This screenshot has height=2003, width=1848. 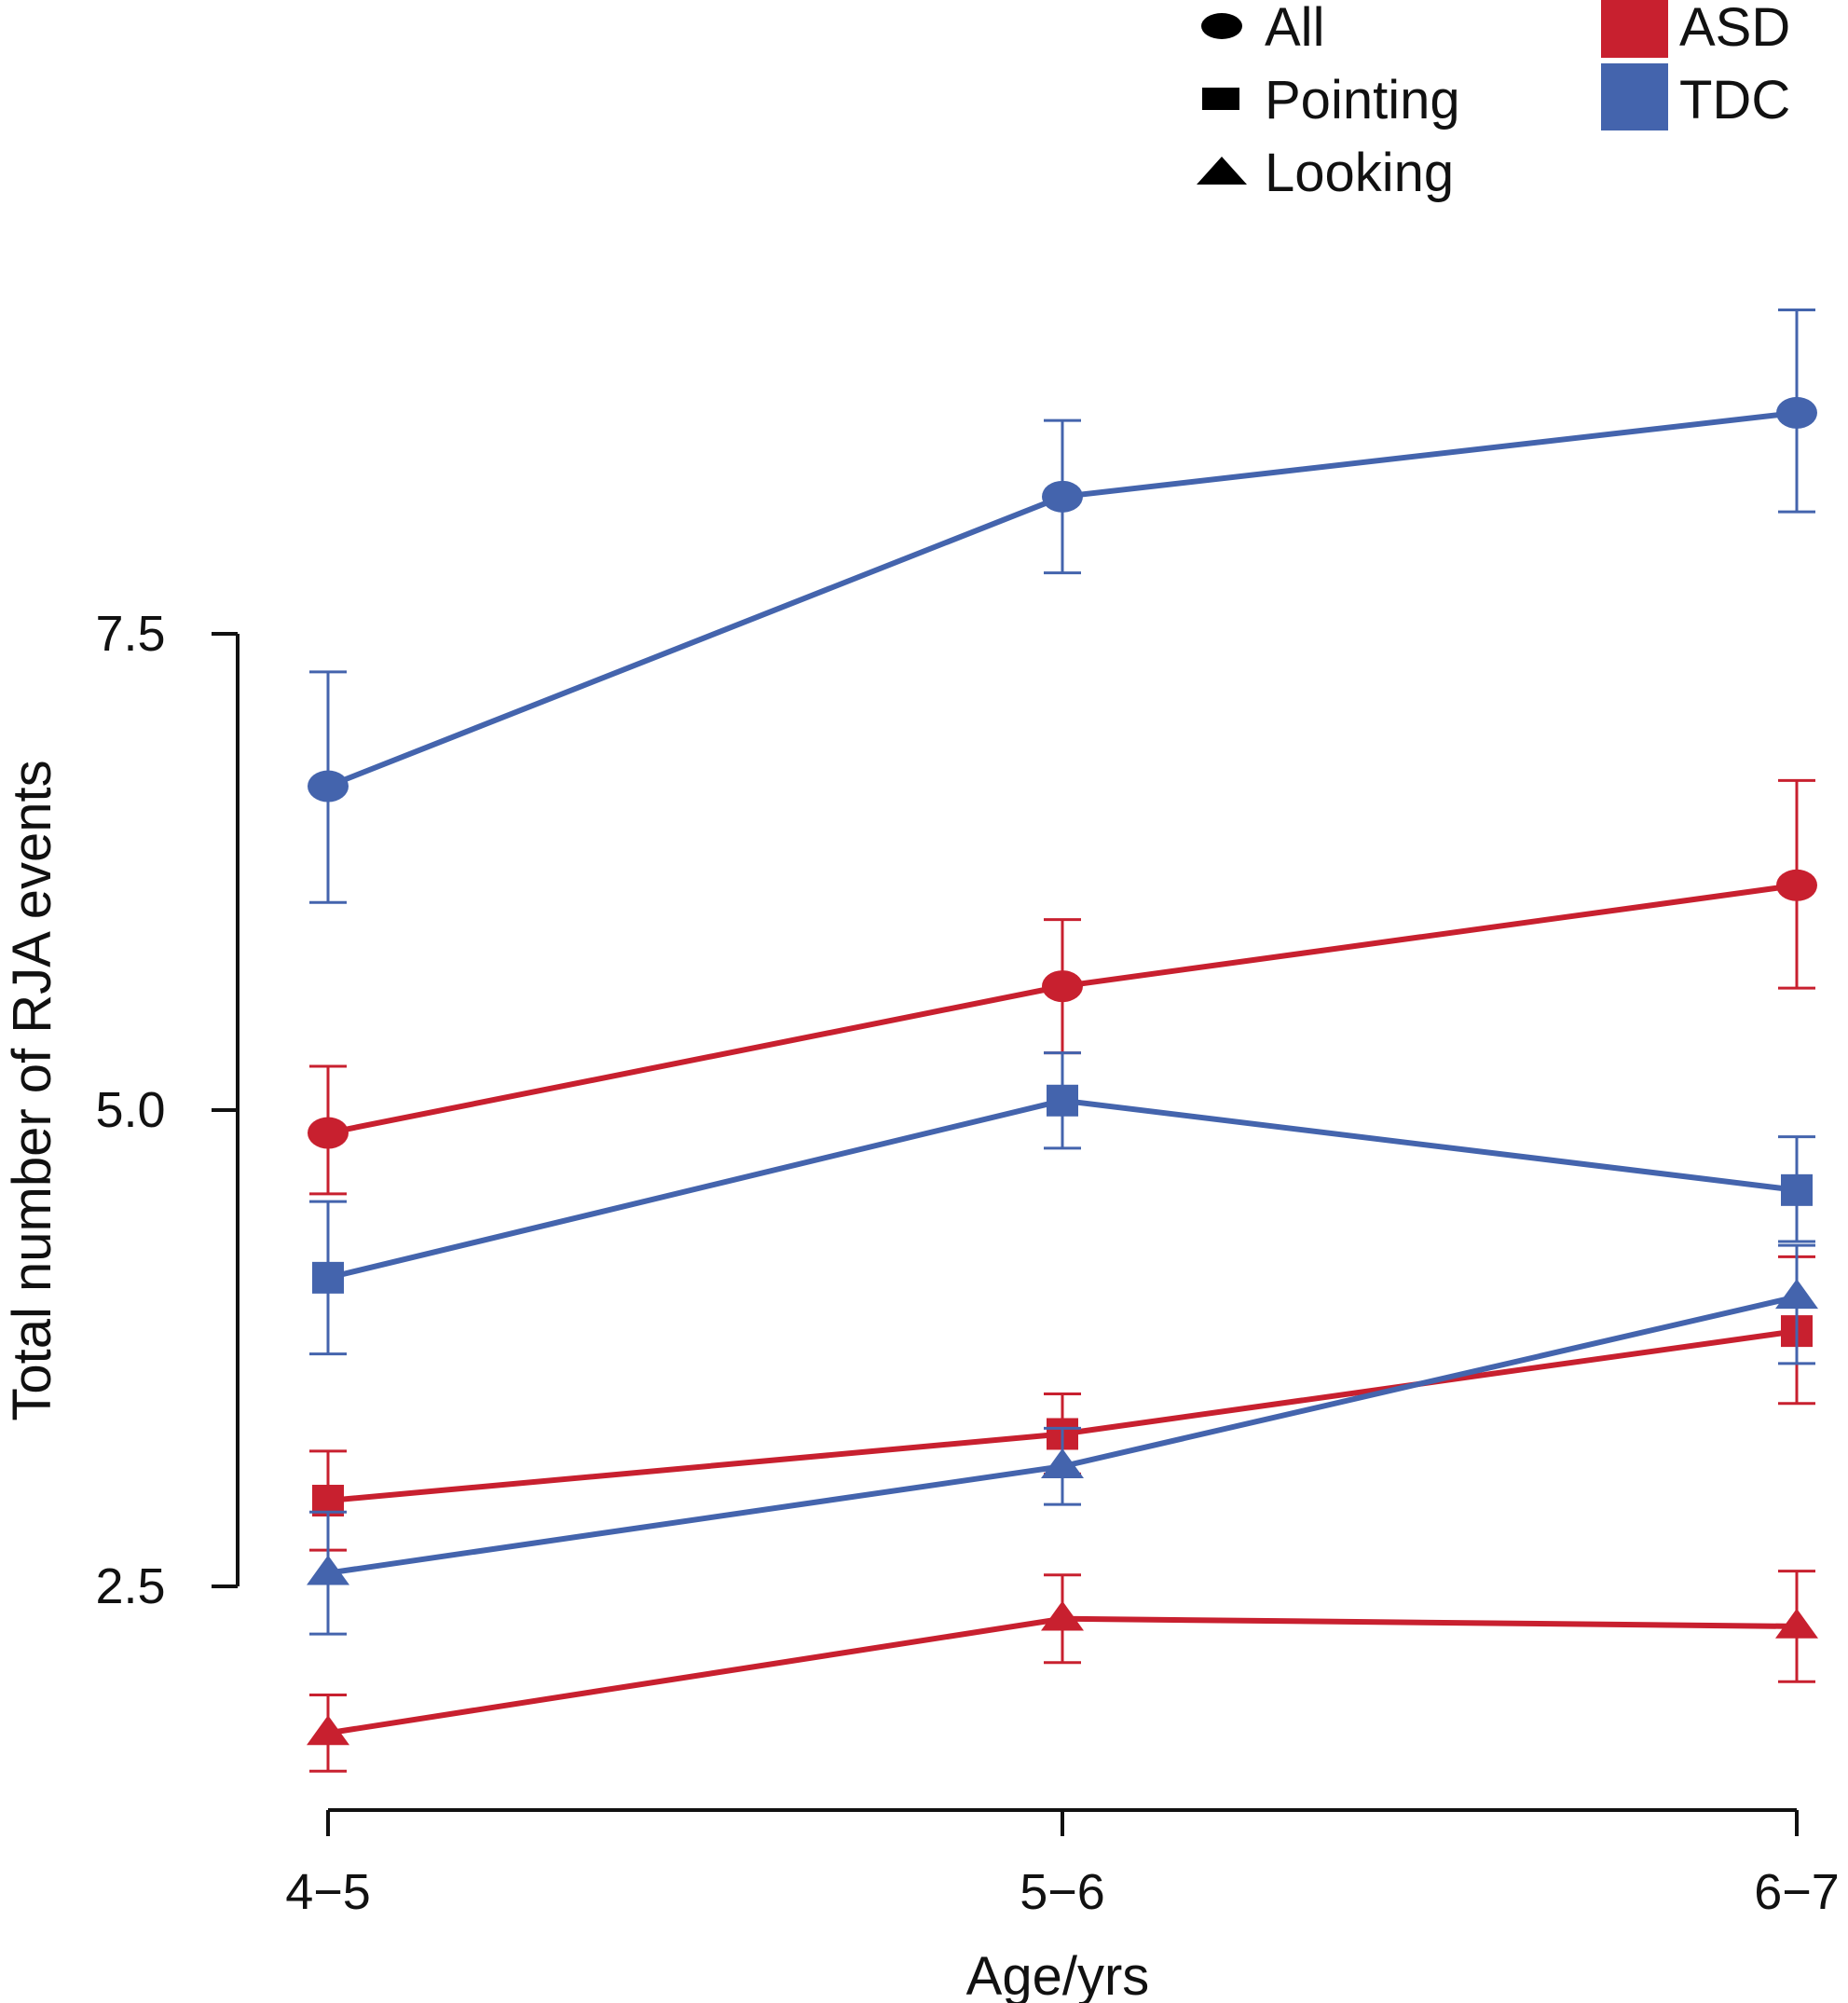 What do you see at coordinates (1362, 100) in the screenshot?
I see `legend-label: Pointing` at bounding box center [1362, 100].